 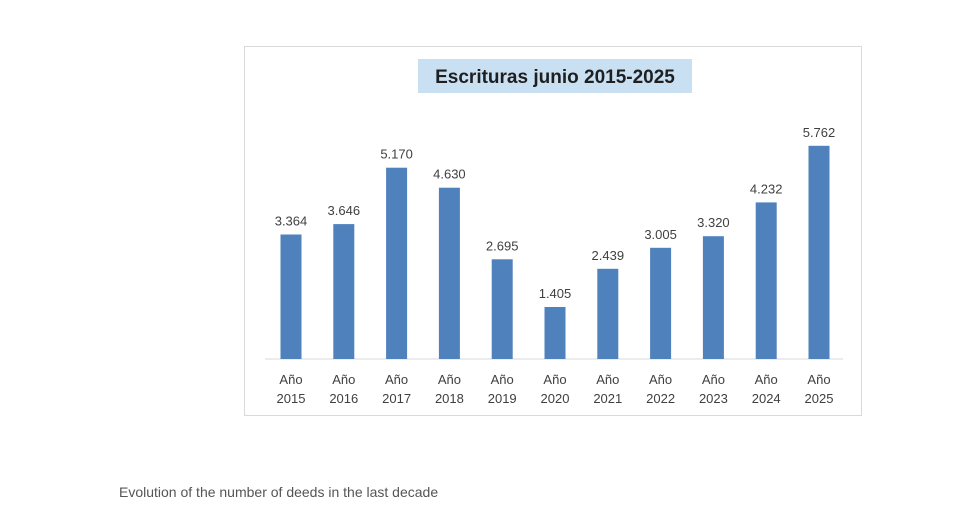 I want to click on bar-2017, so click(x=397, y=263).